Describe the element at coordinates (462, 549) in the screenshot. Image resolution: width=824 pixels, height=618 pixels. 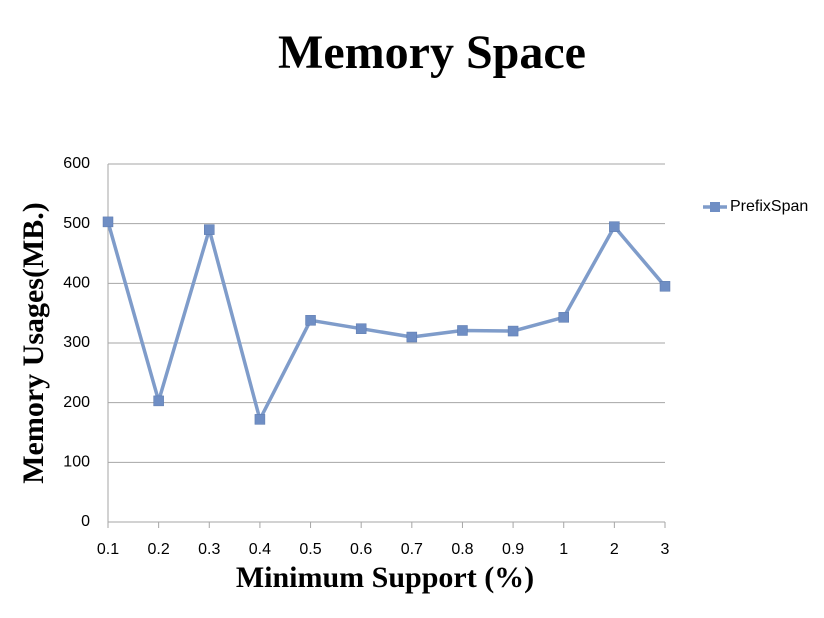
I see `x-tick-label: 0.8` at that location.